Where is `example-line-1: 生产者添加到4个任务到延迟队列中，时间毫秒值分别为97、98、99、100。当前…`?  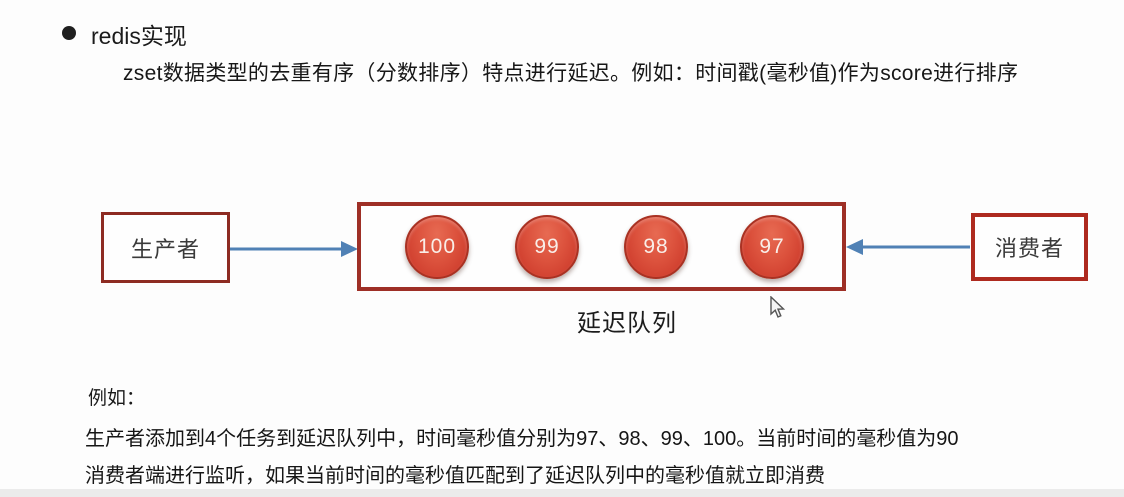 example-line-1: 生产者添加到4个任务到延迟队列中，时间毫秒值分别为97、98、99、100。当前… is located at coordinates (522, 439).